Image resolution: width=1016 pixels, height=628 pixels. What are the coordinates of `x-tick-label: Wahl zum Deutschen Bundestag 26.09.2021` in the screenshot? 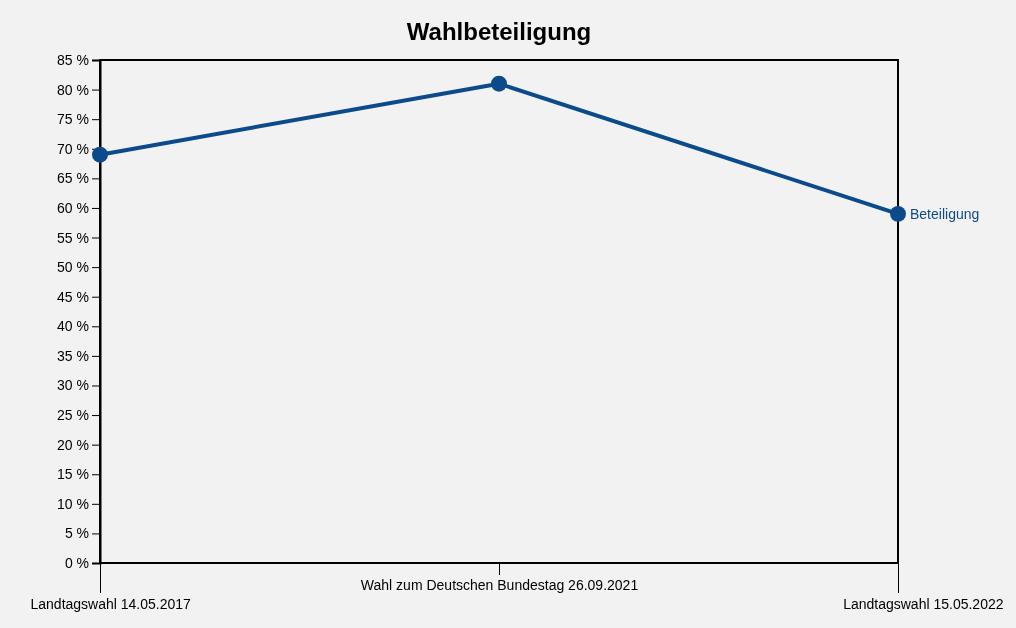 It's located at (499, 585).